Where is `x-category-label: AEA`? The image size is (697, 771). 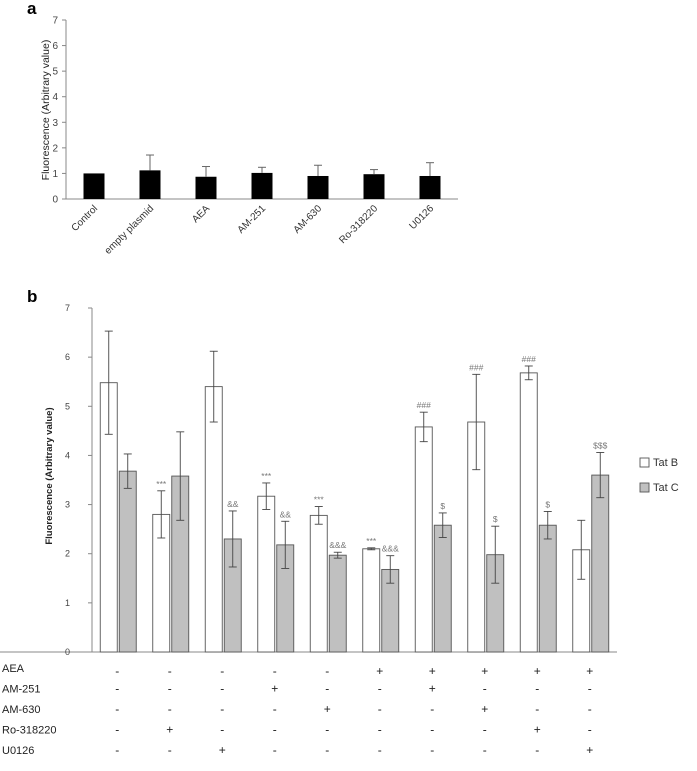
x-category-label: AEA is located at coordinates (201, 214).